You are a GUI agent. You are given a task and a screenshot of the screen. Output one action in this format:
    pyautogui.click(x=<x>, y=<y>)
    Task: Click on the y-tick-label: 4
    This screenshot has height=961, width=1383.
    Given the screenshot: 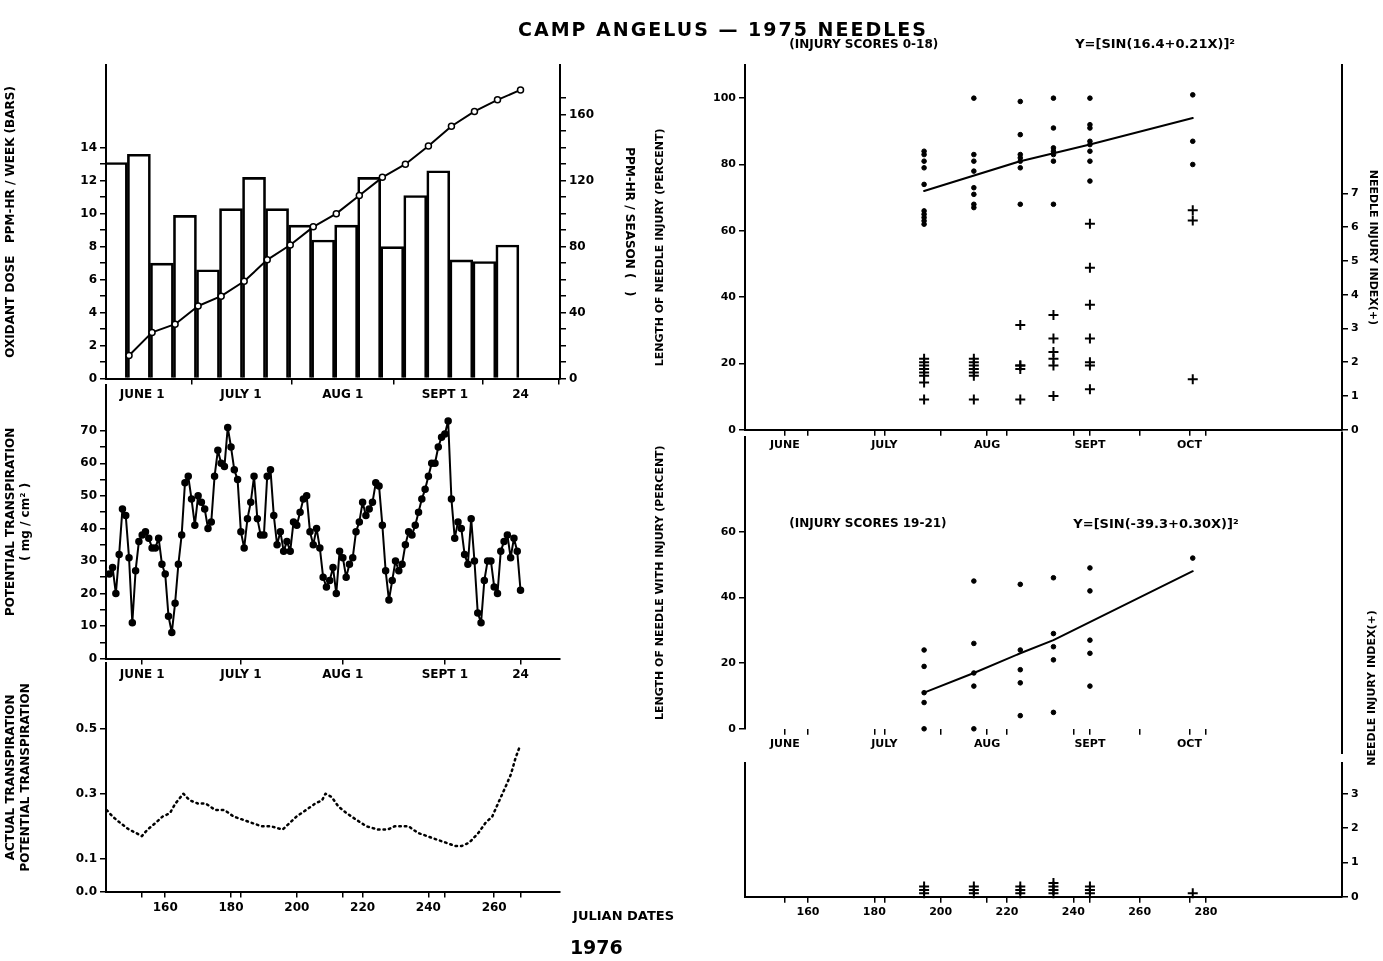 What is the action you would take?
    pyautogui.click(x=92, y=311)
    